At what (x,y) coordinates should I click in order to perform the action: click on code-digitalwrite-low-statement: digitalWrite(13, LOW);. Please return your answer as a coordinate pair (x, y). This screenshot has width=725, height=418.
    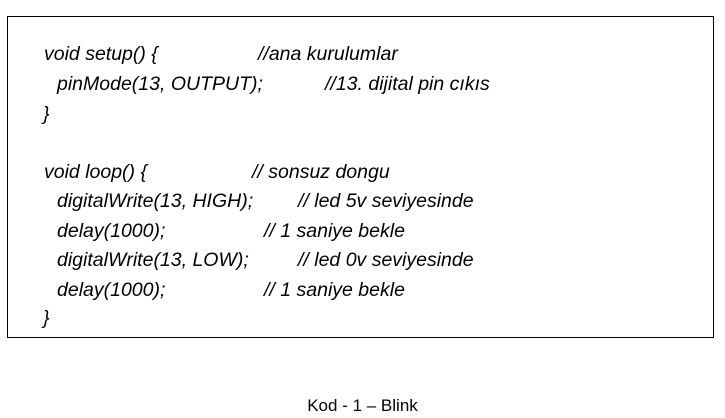
    Looking at the image, I should click on (153, 260).